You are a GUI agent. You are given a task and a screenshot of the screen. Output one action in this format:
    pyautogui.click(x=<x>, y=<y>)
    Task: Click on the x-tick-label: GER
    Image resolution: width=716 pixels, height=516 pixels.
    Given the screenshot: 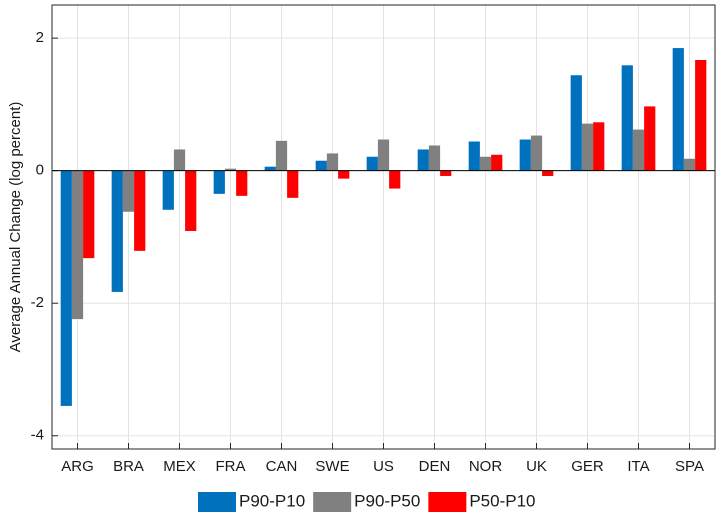 What is the action you would take?
    pyautogui.click(x=587, y=466)
    